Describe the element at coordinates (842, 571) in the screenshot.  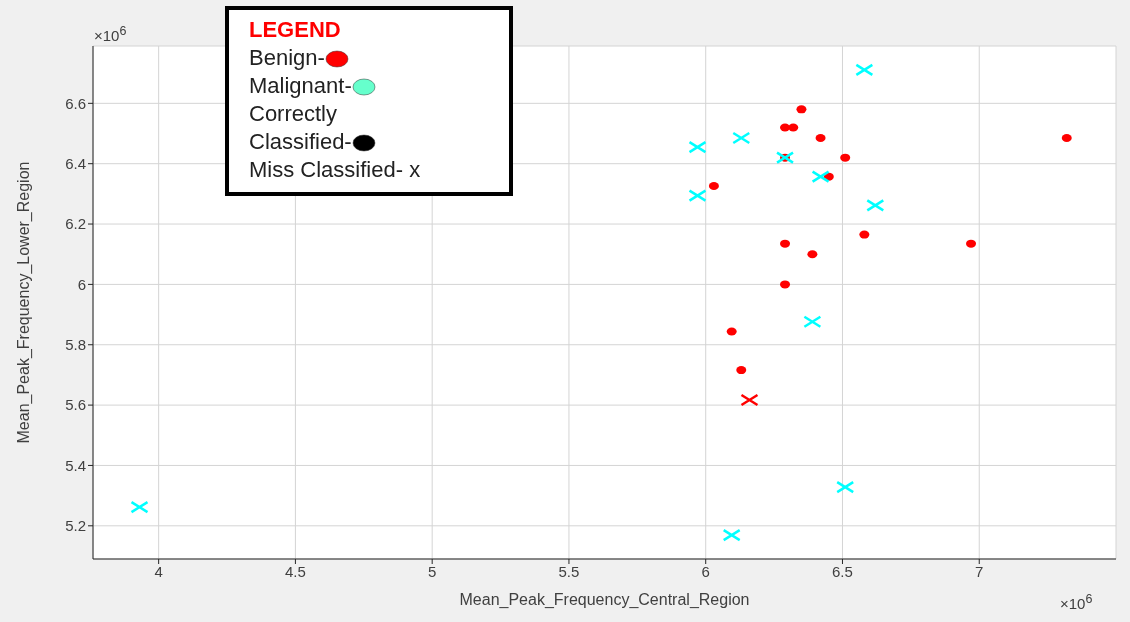
I see `x-tick-label: 6.5` at that location.